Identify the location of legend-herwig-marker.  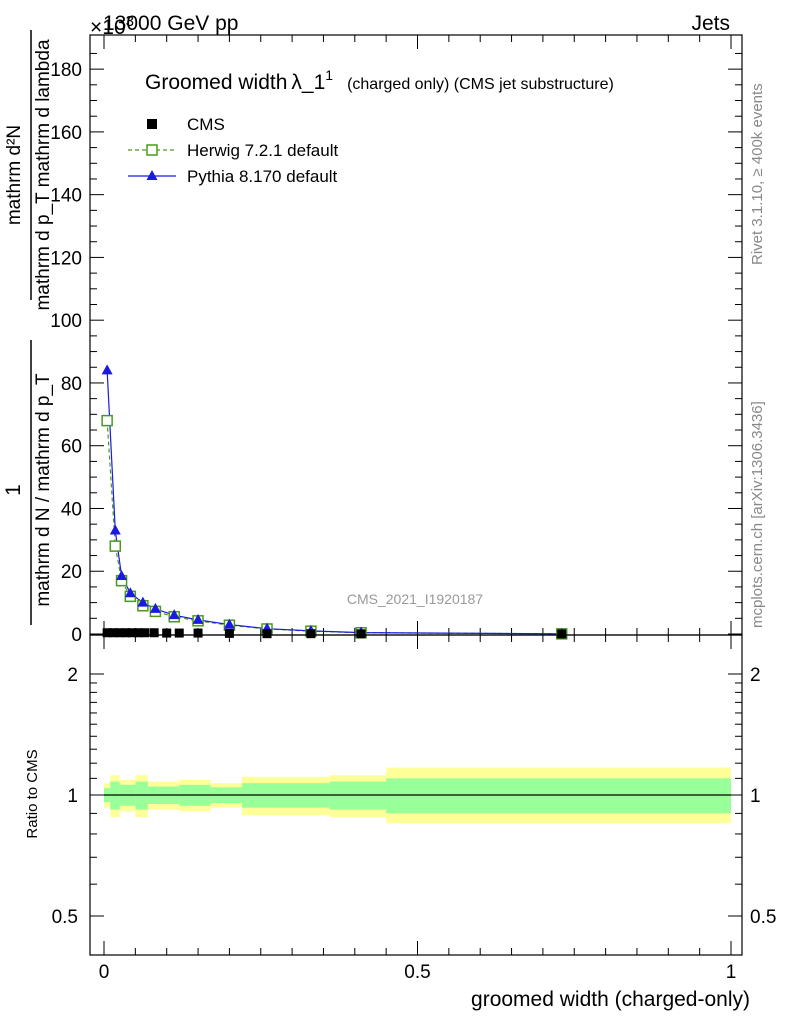
(152, 150).